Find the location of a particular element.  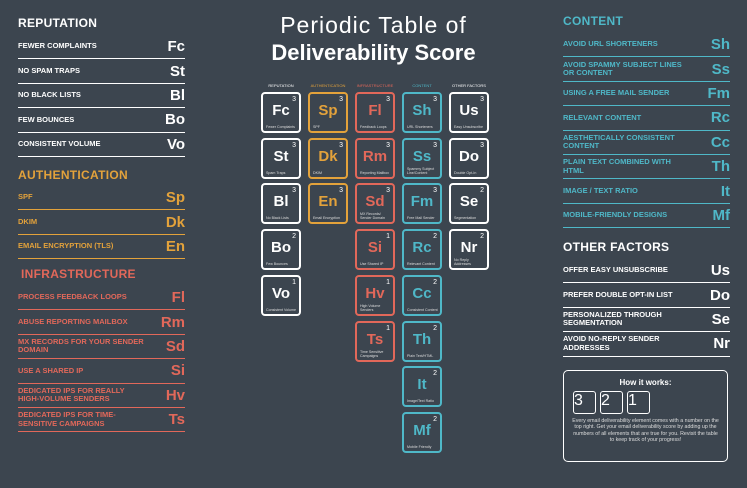

legend-row: AVOID SPAMMY SUBJECT LINES OR CONTENT Ss is located at coordinates (646, 69).